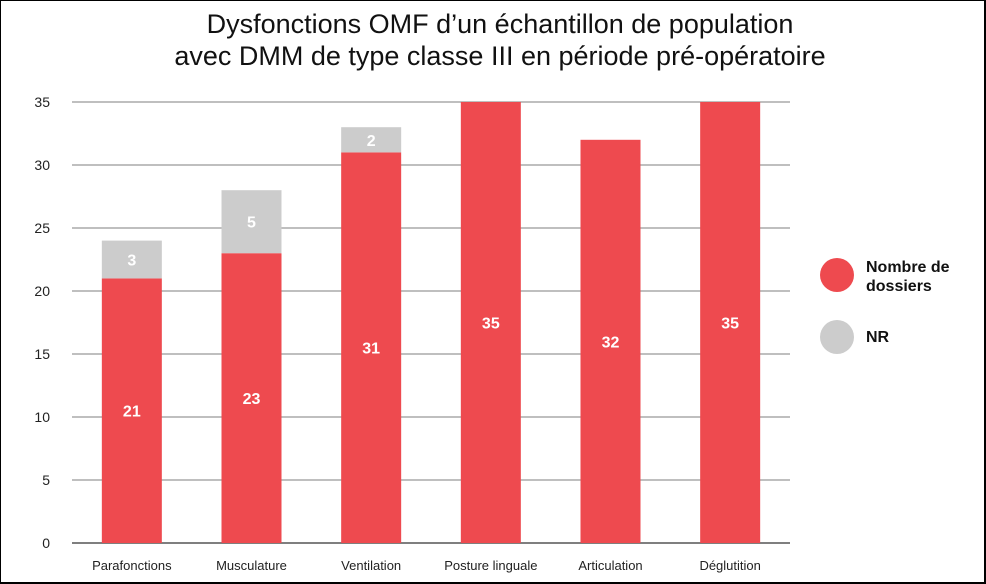 The height and width of the screenshot is (584, 986). Describe the element at coordinates (42, 228) in the screenshot. I see `y-tick-label: 25` at that location.